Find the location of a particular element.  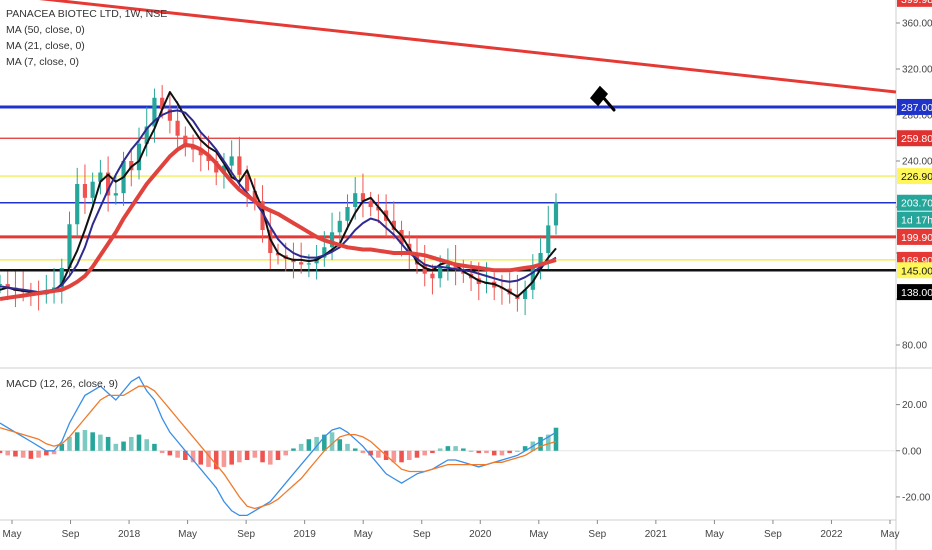

price-tick-label: 280.00 is located at coordinates (917, 116).